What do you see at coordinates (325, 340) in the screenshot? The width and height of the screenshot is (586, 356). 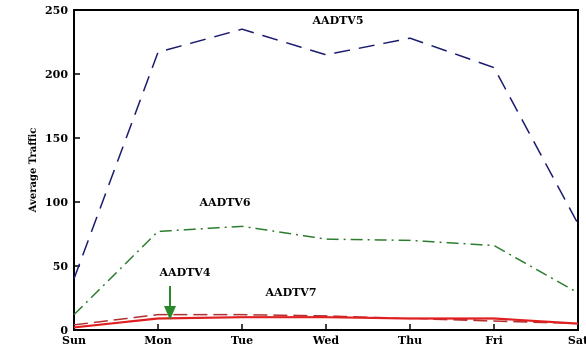 I see `x-tick-label: Wed` at bounding box center [325, 340].